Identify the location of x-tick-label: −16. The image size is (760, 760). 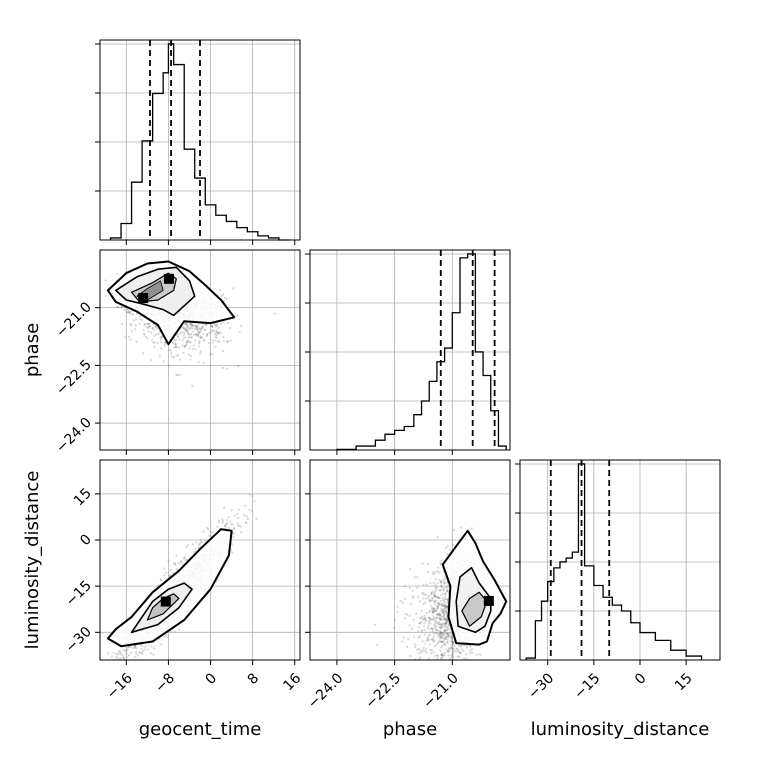
(120, 686).